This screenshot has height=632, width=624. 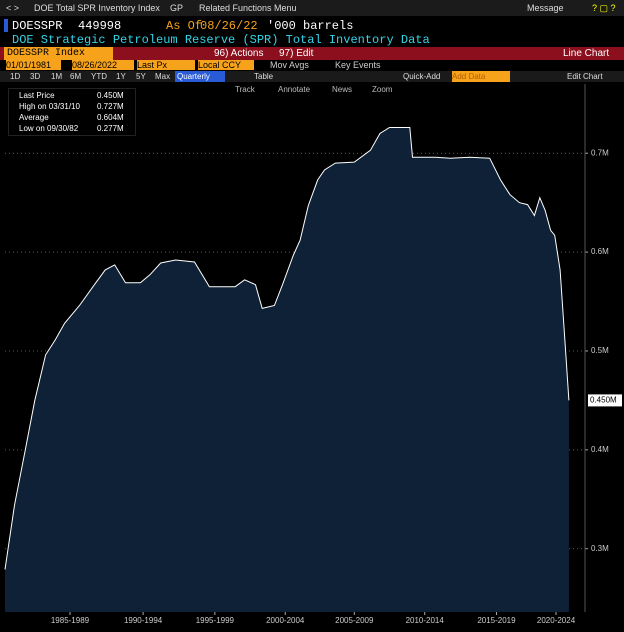 What do you see at coordinates (57, 76) in the screenshot?
I see `period-button: 1M` at bounding box center [57, 76].